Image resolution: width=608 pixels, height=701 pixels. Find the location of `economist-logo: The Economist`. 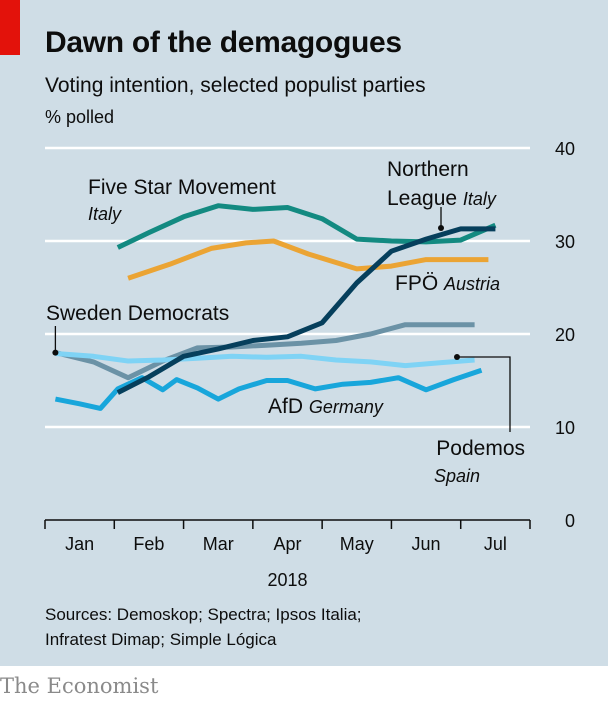

economist-logo: The Economist is located at coordinates (79, 686).